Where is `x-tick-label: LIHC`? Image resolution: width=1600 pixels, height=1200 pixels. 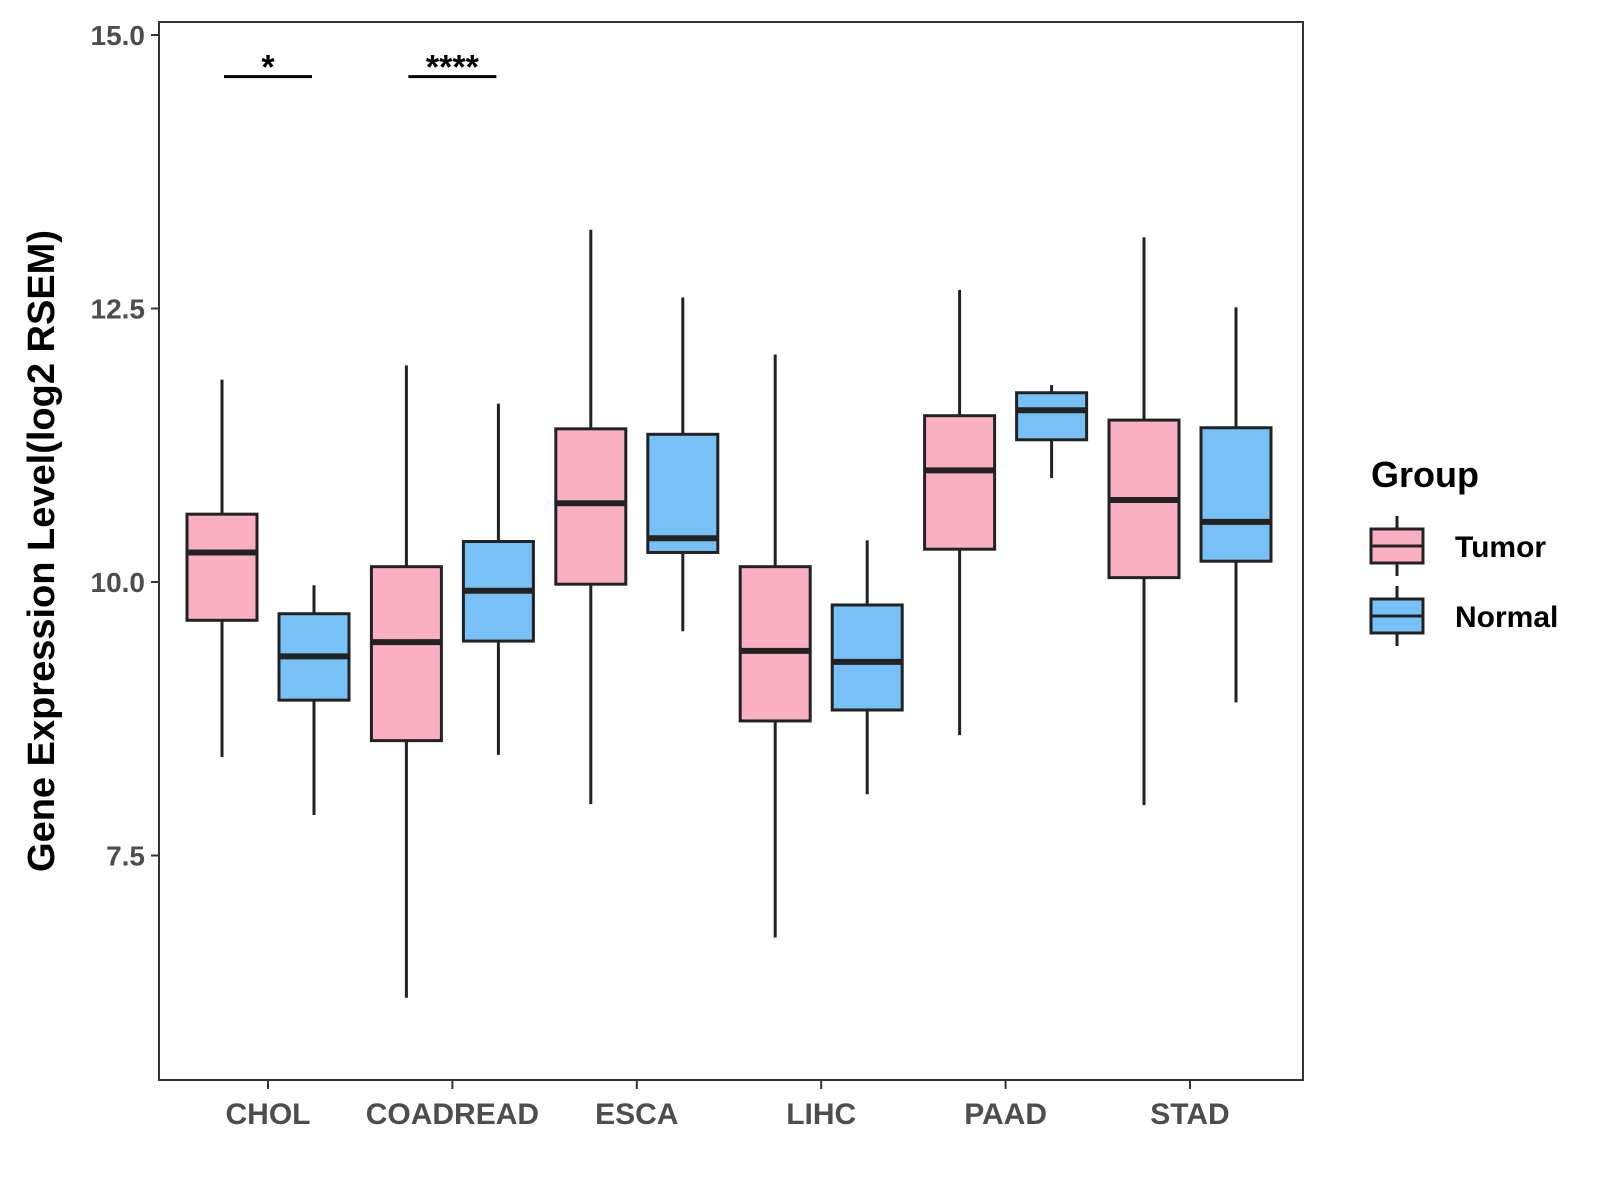
x-tick-label: LIHC is located at coordinates (821, 1114).